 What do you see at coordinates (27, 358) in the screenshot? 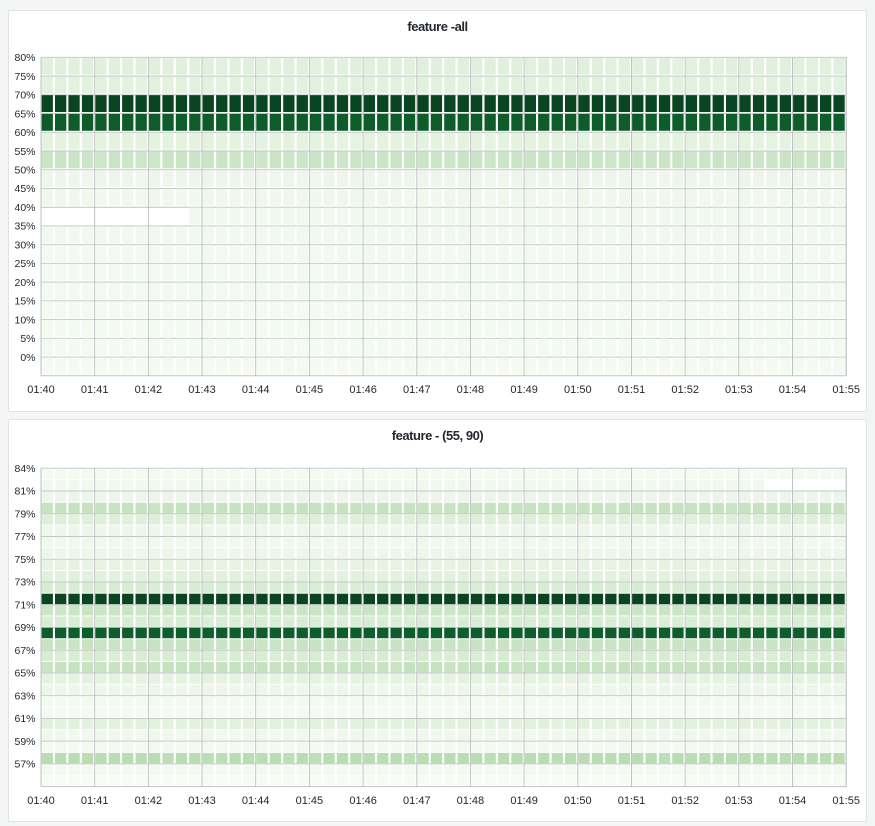
I see `svg-text: 0%` at bounding box center [27, 358].